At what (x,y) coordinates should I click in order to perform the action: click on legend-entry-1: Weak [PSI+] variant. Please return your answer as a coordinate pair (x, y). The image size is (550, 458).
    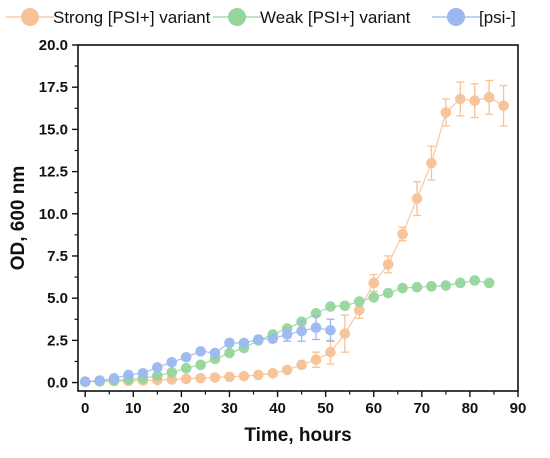
    Looking at the image, I should click on (312, 17).